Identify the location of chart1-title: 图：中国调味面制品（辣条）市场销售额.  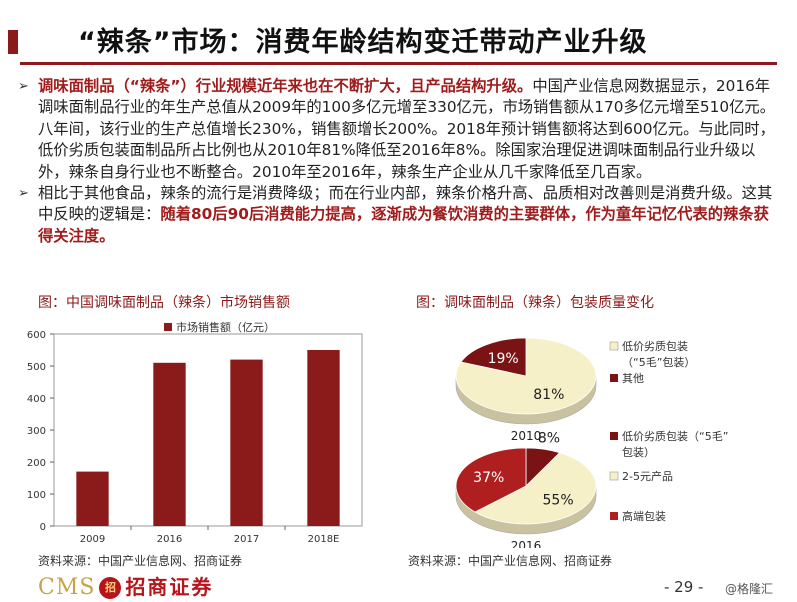
(164, 303).